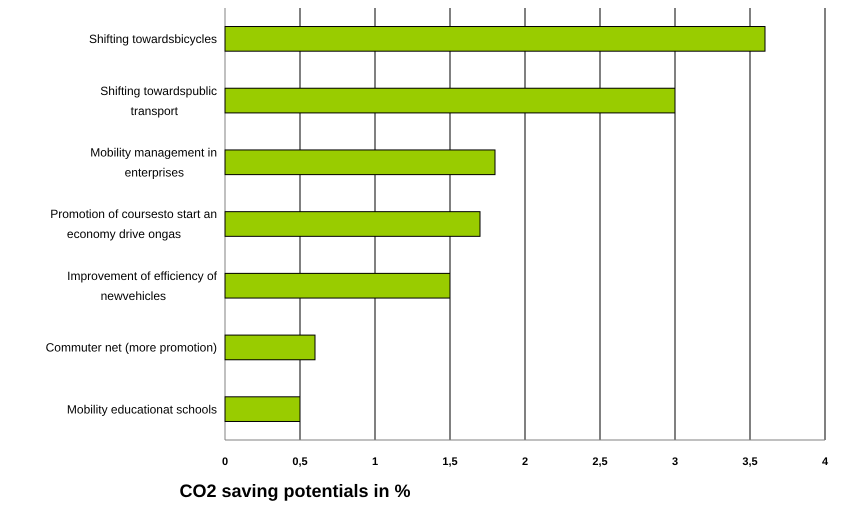 The height and width of the screenshot is (511, 845). I want to click on y-tick-label: Commuter net (more promotion), so click(131, 347).